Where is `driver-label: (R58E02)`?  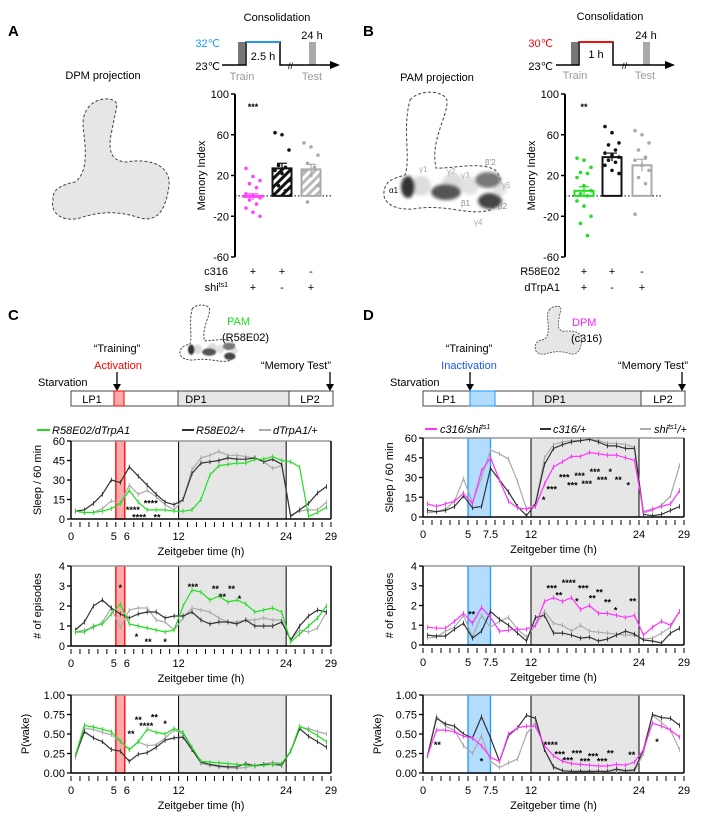
driver-label: (R58E02) is located at coordinates (245, 338).